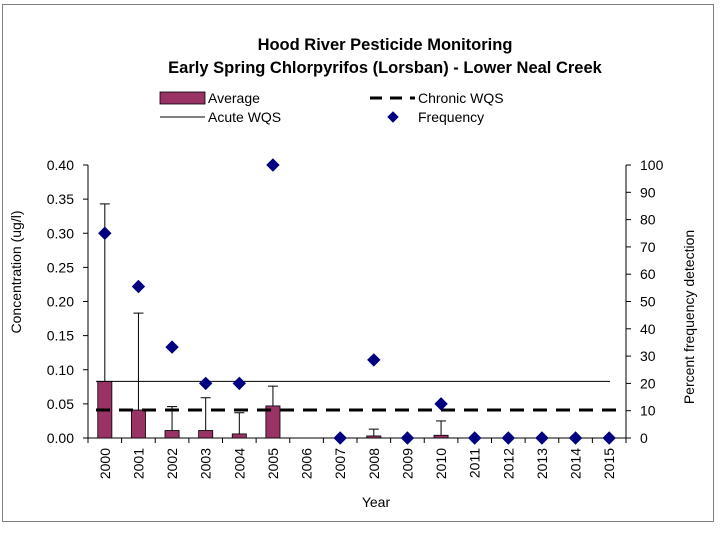  I want to click on x-tick-label: 2009, so click(407, 463).